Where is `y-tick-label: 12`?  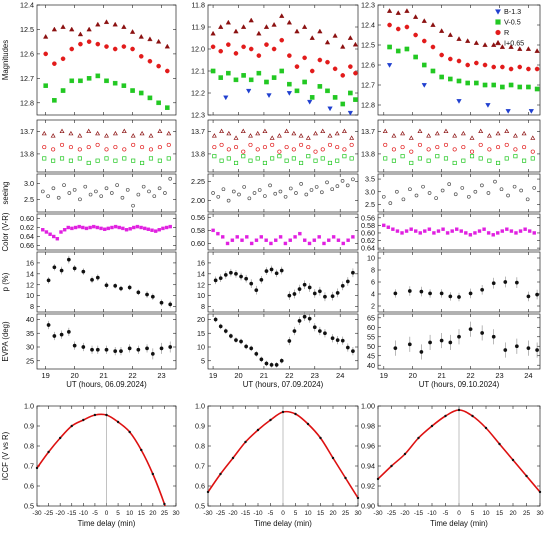 y-tick-label: 12 is located at coordinates (30, 284).